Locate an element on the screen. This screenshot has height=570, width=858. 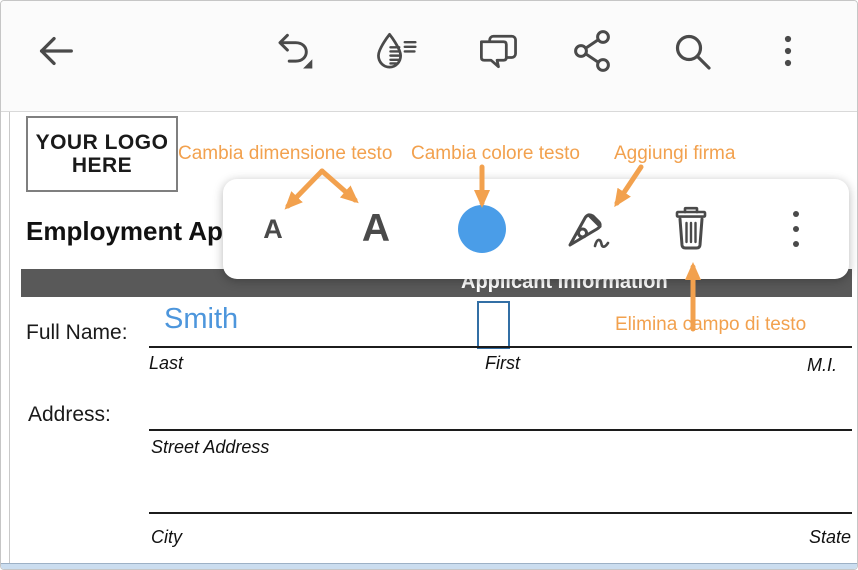
text-color-button is located at coordinates (482, 229).